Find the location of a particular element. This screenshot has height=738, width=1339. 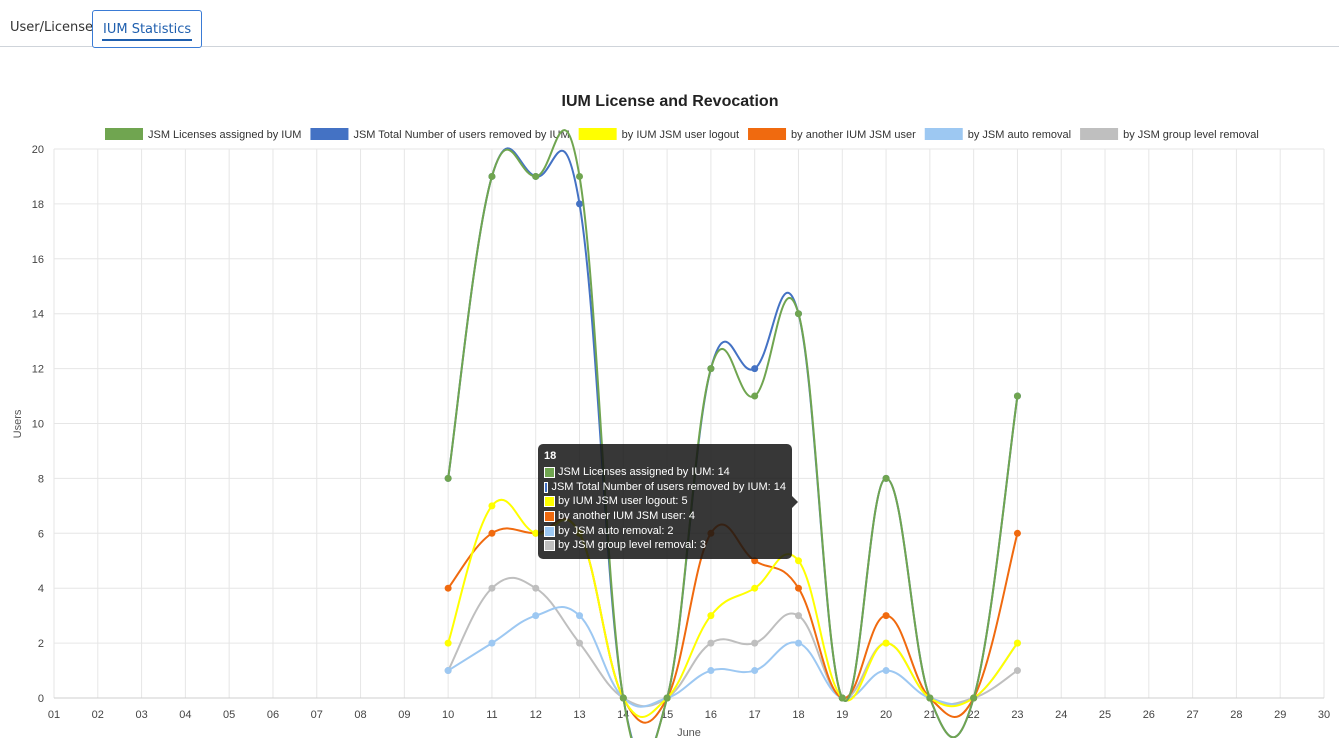

x-tick-label: 03 is located at coordinates (141, 715).